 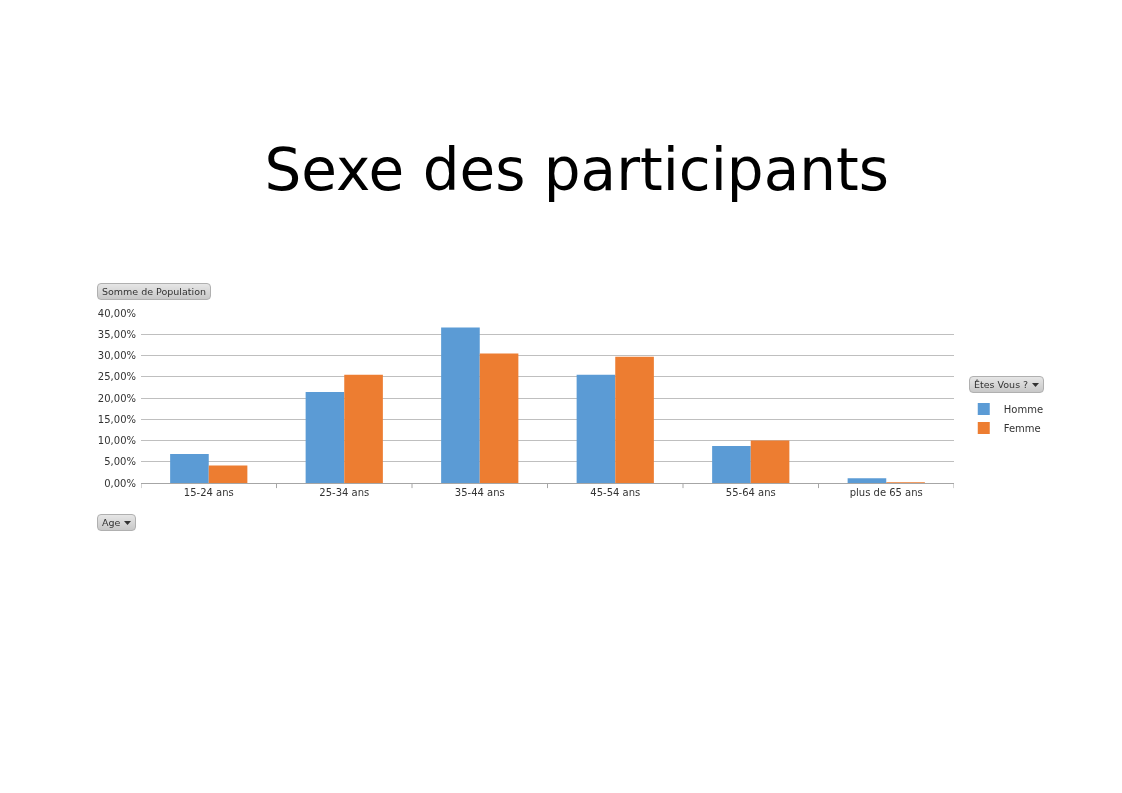 What do you see at coordinates (576, 170) in the screenshot?
I see `chart-title: Sexe des participants` at bounding box center [576, 170].